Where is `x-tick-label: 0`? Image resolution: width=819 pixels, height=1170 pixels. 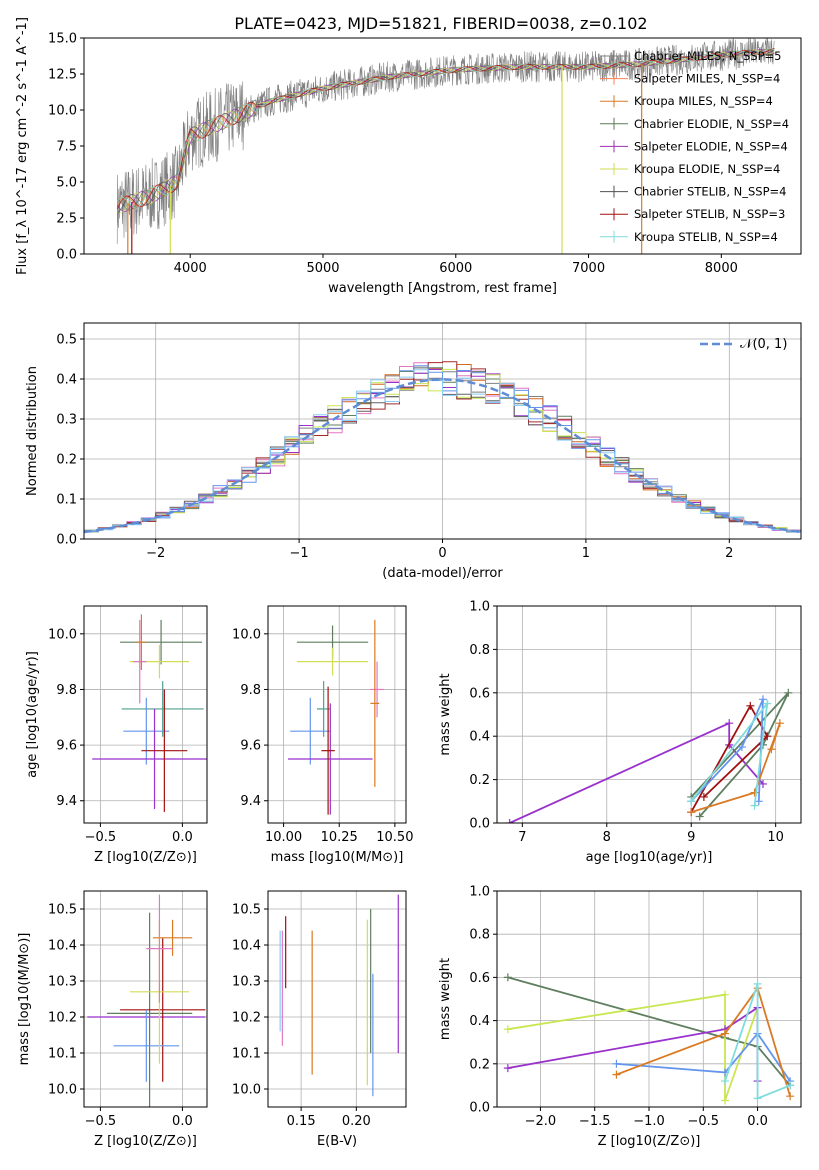
x-tick-label: 0 is located at coordinates (442, 553).